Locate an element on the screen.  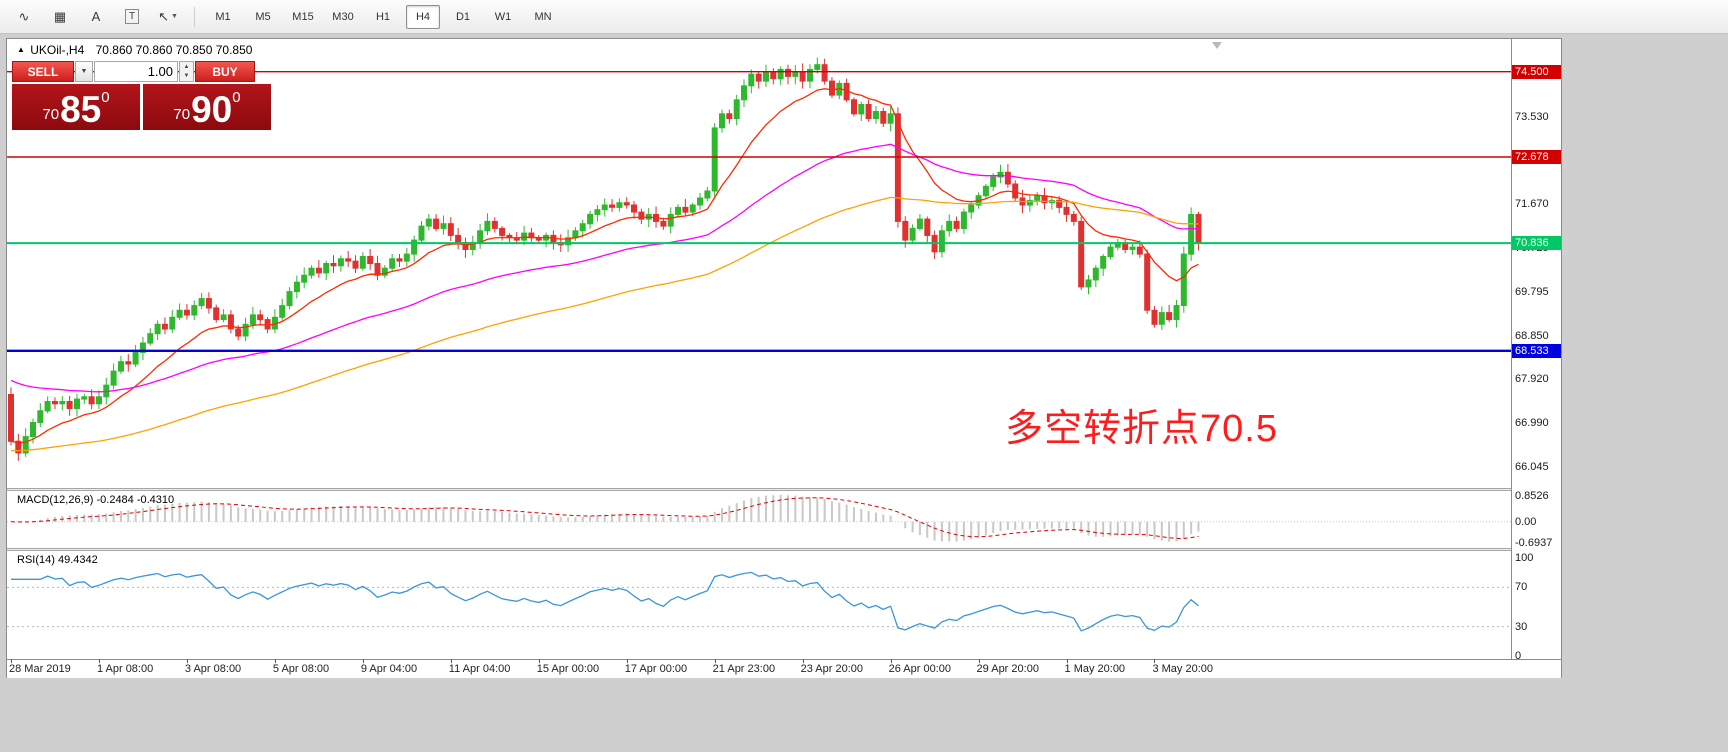
rsi-line is located at coordinates (605, 601).